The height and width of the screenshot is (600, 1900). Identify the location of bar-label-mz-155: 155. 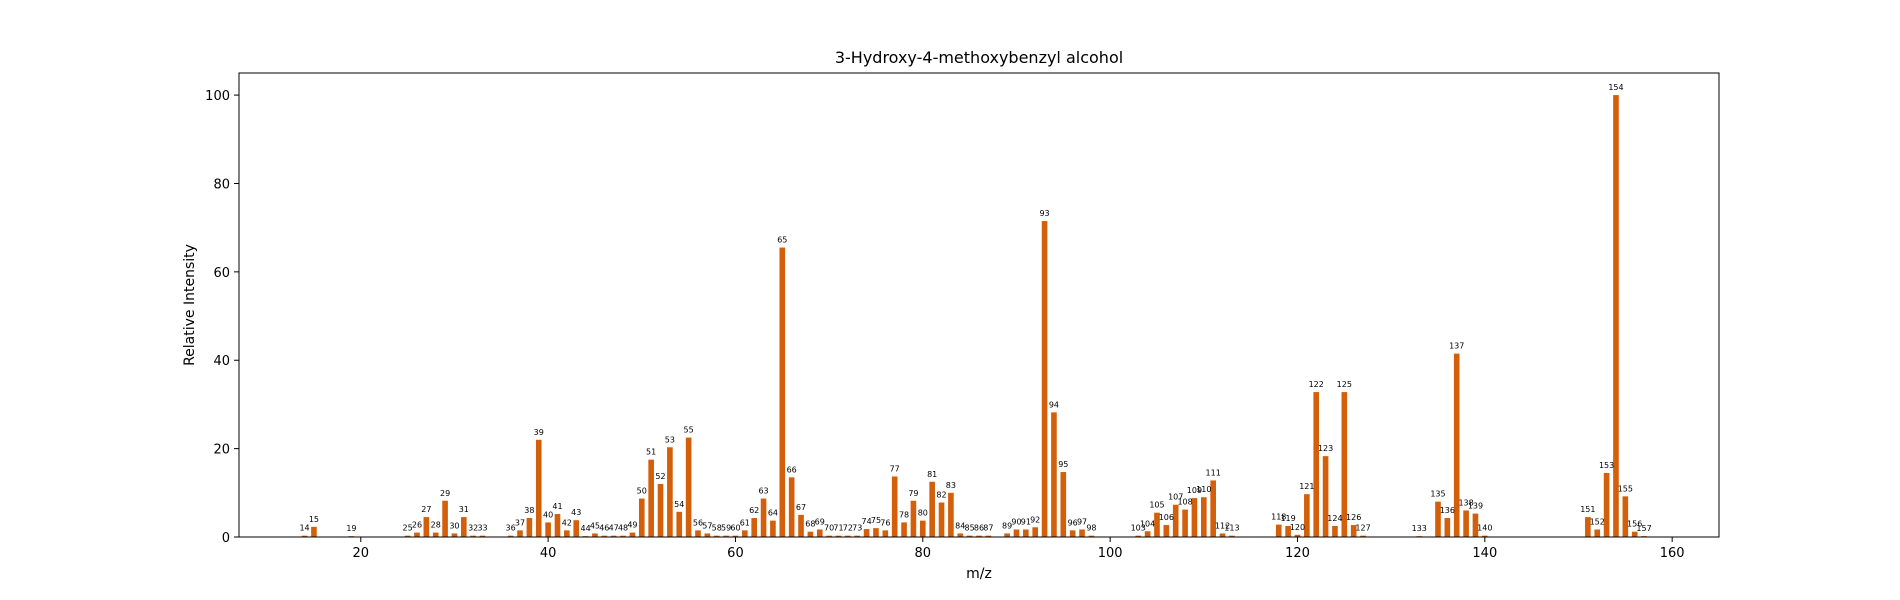
(1625, 488).